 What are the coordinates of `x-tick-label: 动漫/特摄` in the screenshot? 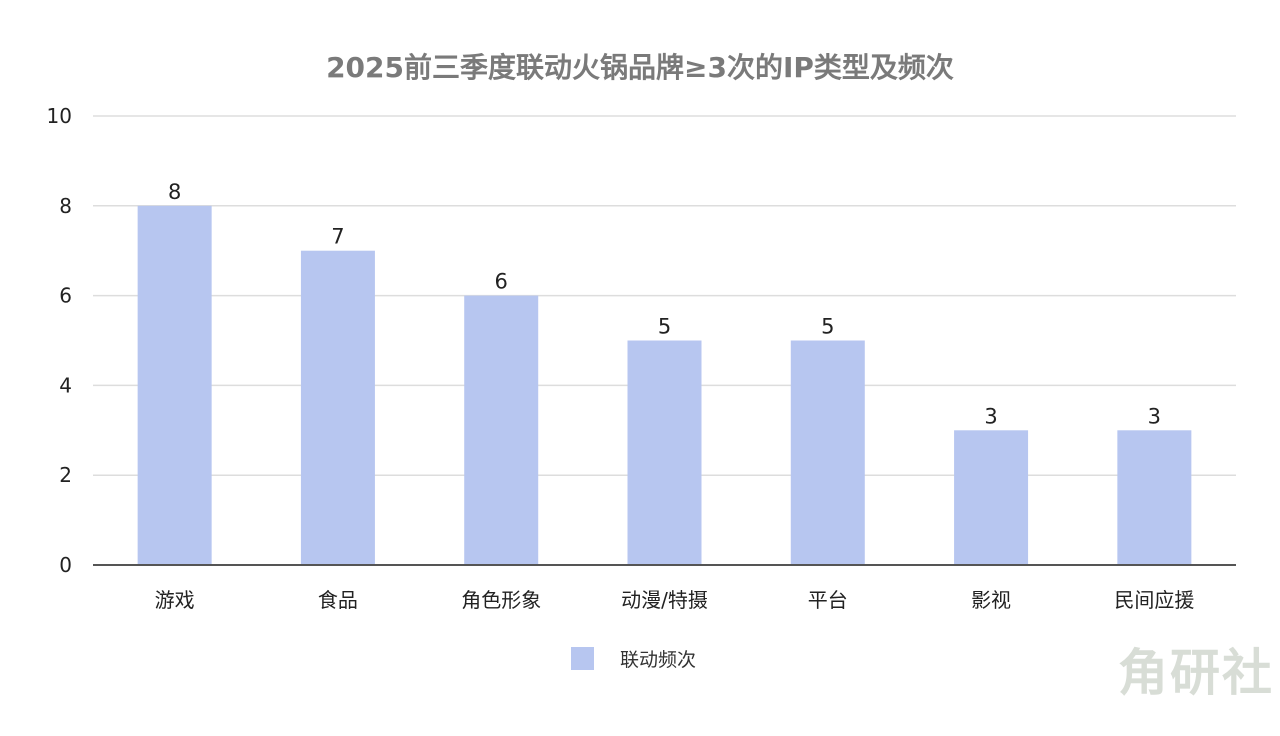 It's located at (664, 600).